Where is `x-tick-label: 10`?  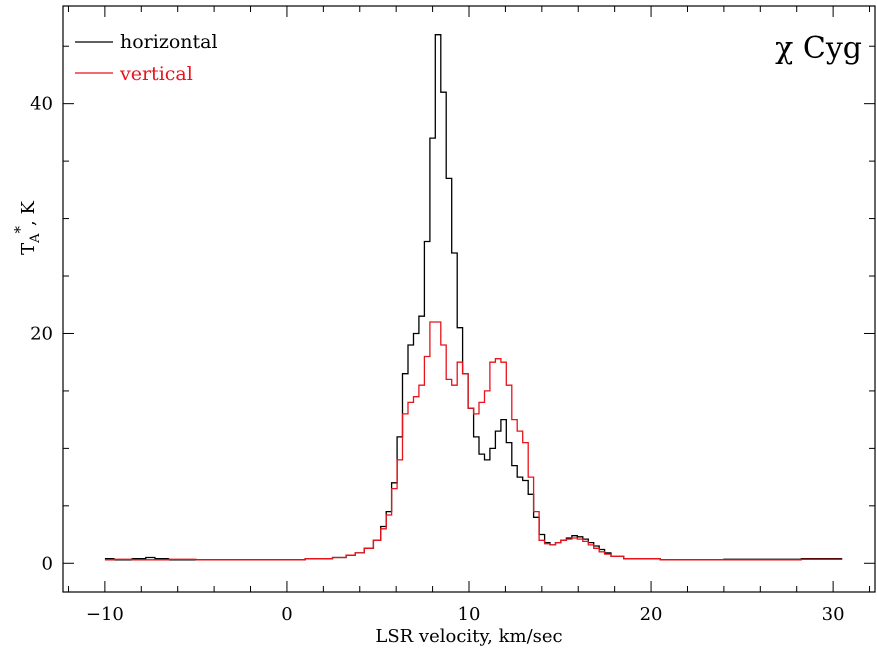 x-tick-label: 10 is located at coordinates (469, 614).